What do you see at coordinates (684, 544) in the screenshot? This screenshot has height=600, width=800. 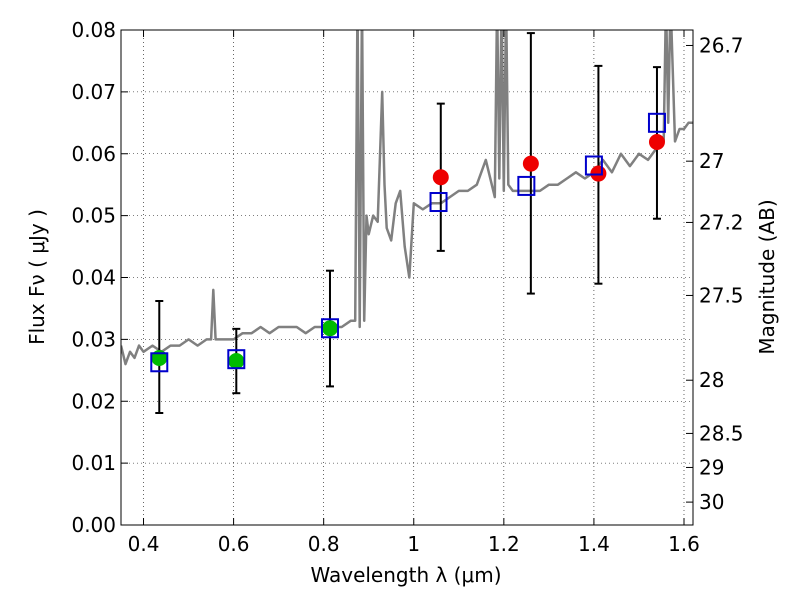 I see `x-tick-label: 1.6` at bounding box center [684, 544].